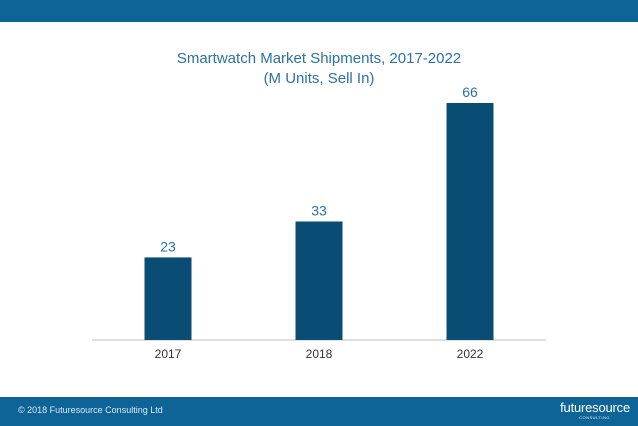 The height and width of the screenshot is (426, 638). I want to click on x-tick-label-2017: 2017, so click(168, 354).